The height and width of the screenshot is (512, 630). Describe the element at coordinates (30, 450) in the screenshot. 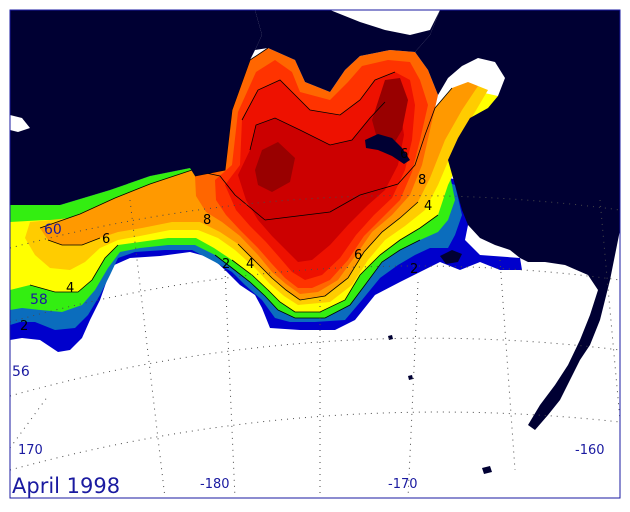

I see `lon-label-170-left: 170` at that location.